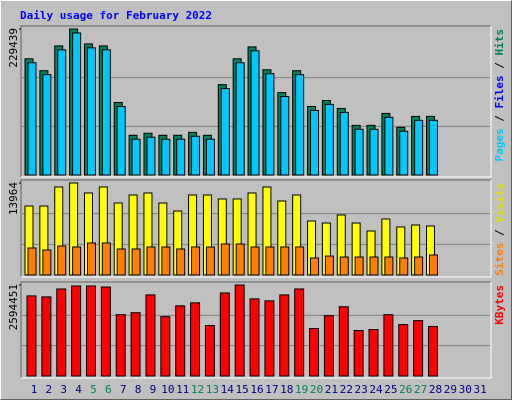 This screenshot has width=512, height=400. What do you see at coordinates (346, 389) in the screenshot?
I see `x-tick-label: 22` at bounding box center [346, 389].